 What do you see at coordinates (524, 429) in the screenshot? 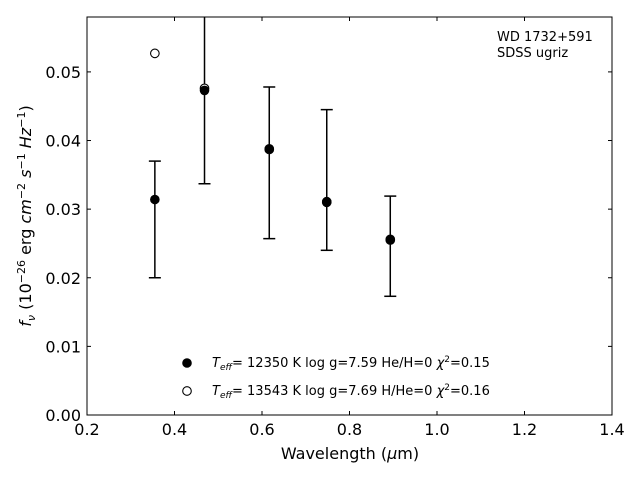
I see `x-tick-label: 1.2` at bounding box center [524, 429].